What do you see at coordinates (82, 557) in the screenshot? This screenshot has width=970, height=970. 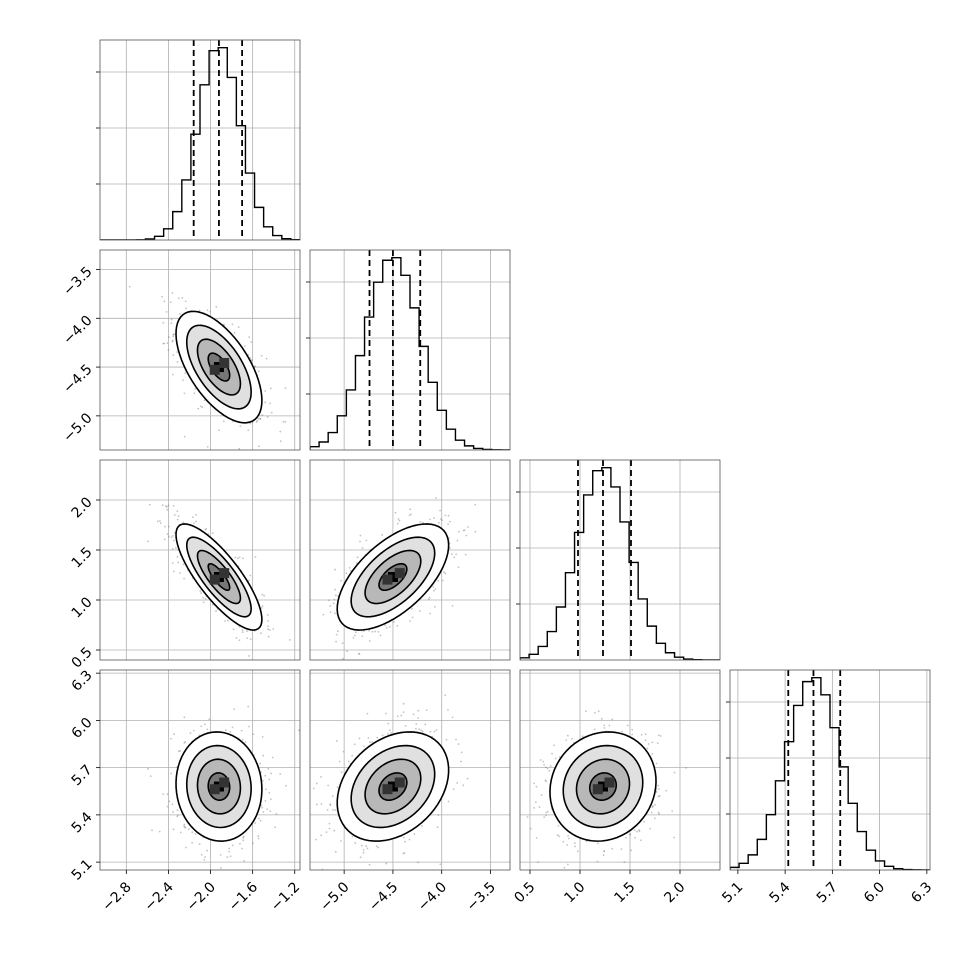 I see `y-tick-label: 1.5` at bounding box center [82, 557].